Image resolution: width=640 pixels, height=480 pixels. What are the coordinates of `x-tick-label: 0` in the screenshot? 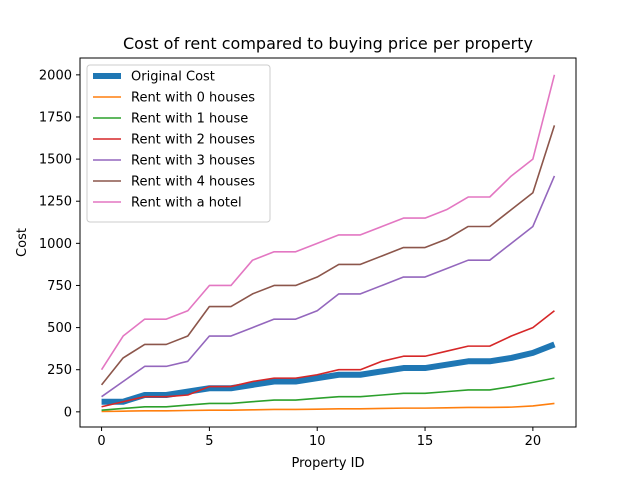 It's located at (101, 441).